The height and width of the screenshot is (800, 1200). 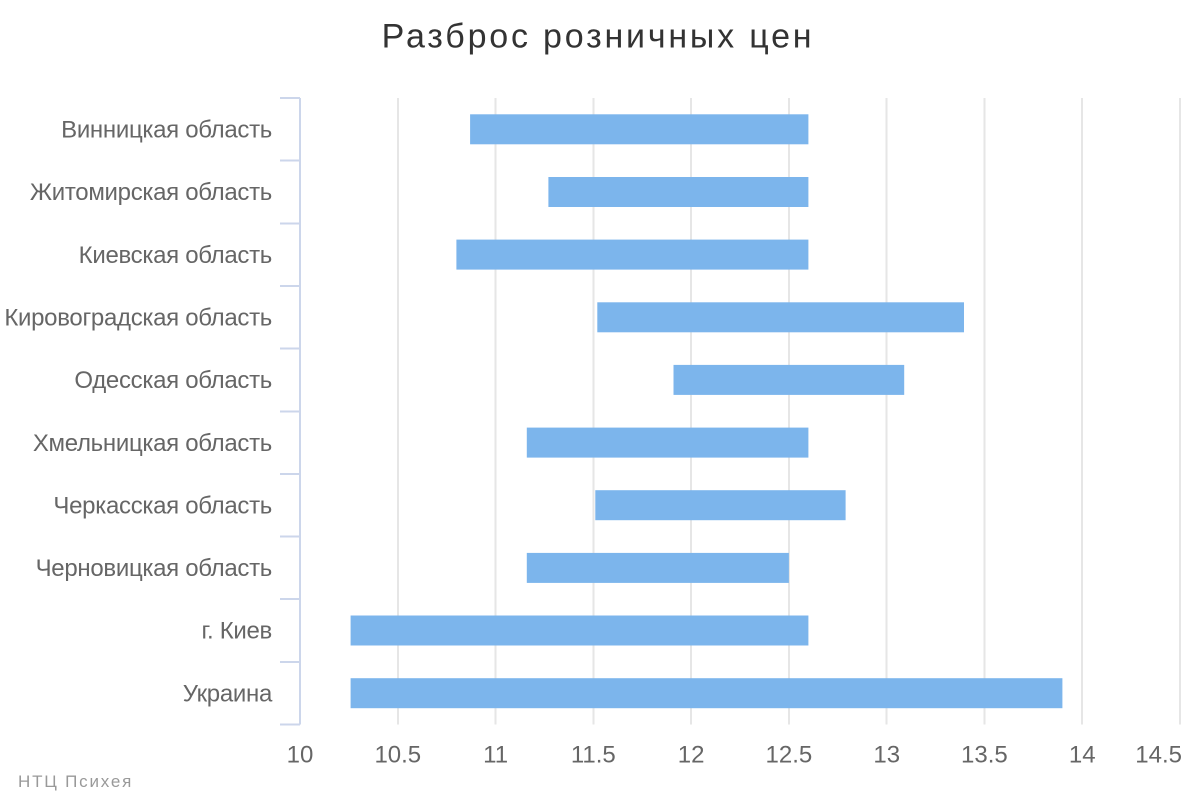 What do you see at coordinates (166, 130) in the screenshot?
I see `svg-text: Винницкая область` at bounding box center [166, 130].